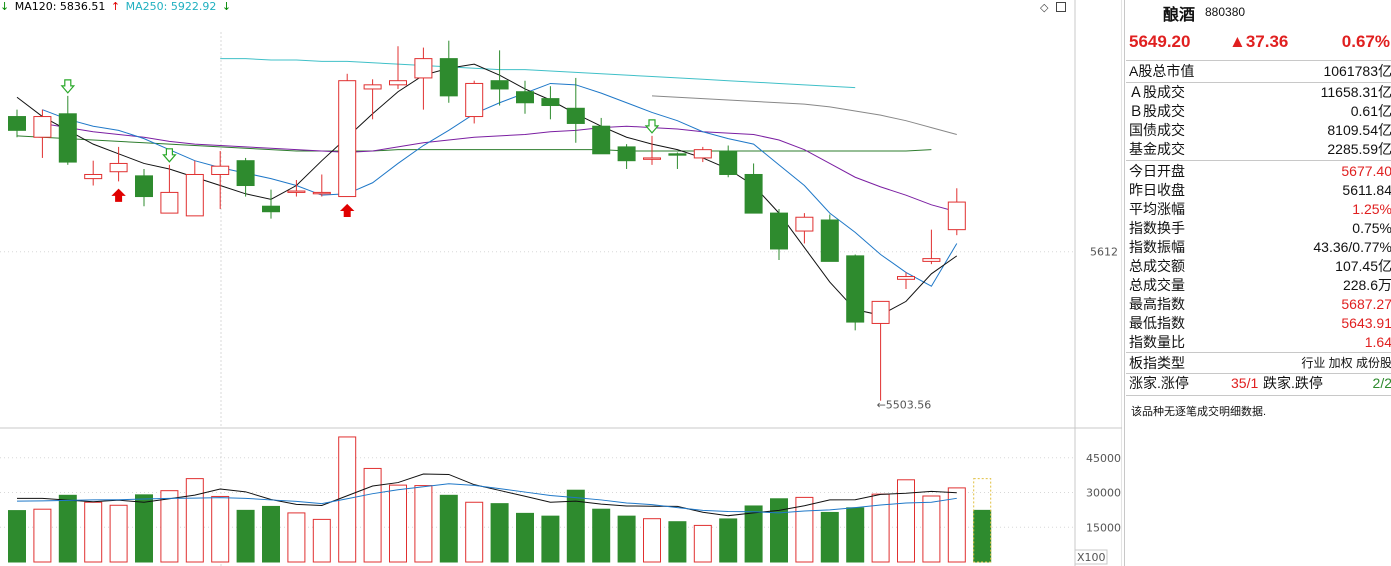 The height and width of the screenshot is (566, 1391). Describe the element at coordinates (1162, 71) in the screenshot. I see `row-label: A股总市值` at that location.